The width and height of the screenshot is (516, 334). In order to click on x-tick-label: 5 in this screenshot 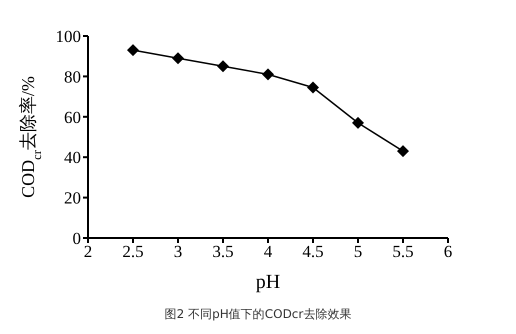, I will do `click(358, 252)`.